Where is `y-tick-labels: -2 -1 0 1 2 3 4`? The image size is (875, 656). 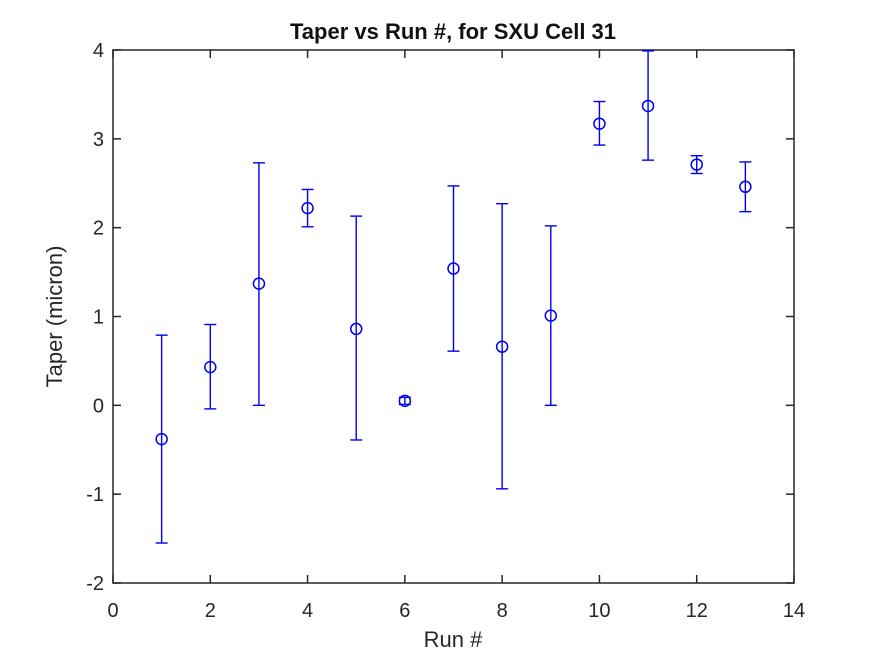 y-tick-labels: -2 -1 0 1 2 3 4 is located at coordinates (95, 317).